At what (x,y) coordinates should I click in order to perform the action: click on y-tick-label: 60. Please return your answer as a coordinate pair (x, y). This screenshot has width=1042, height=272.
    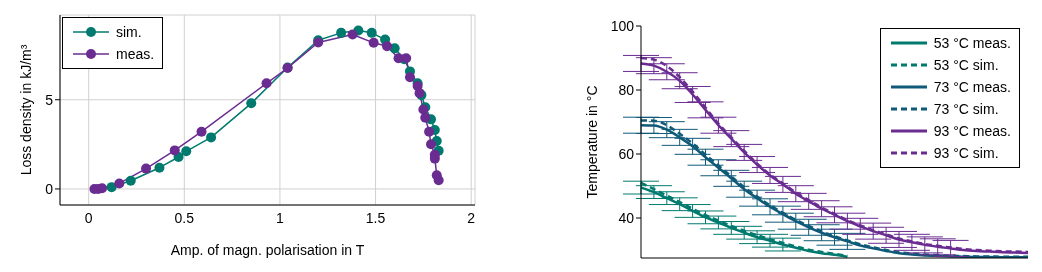
    Looking at the image, I should click on (626, 153).